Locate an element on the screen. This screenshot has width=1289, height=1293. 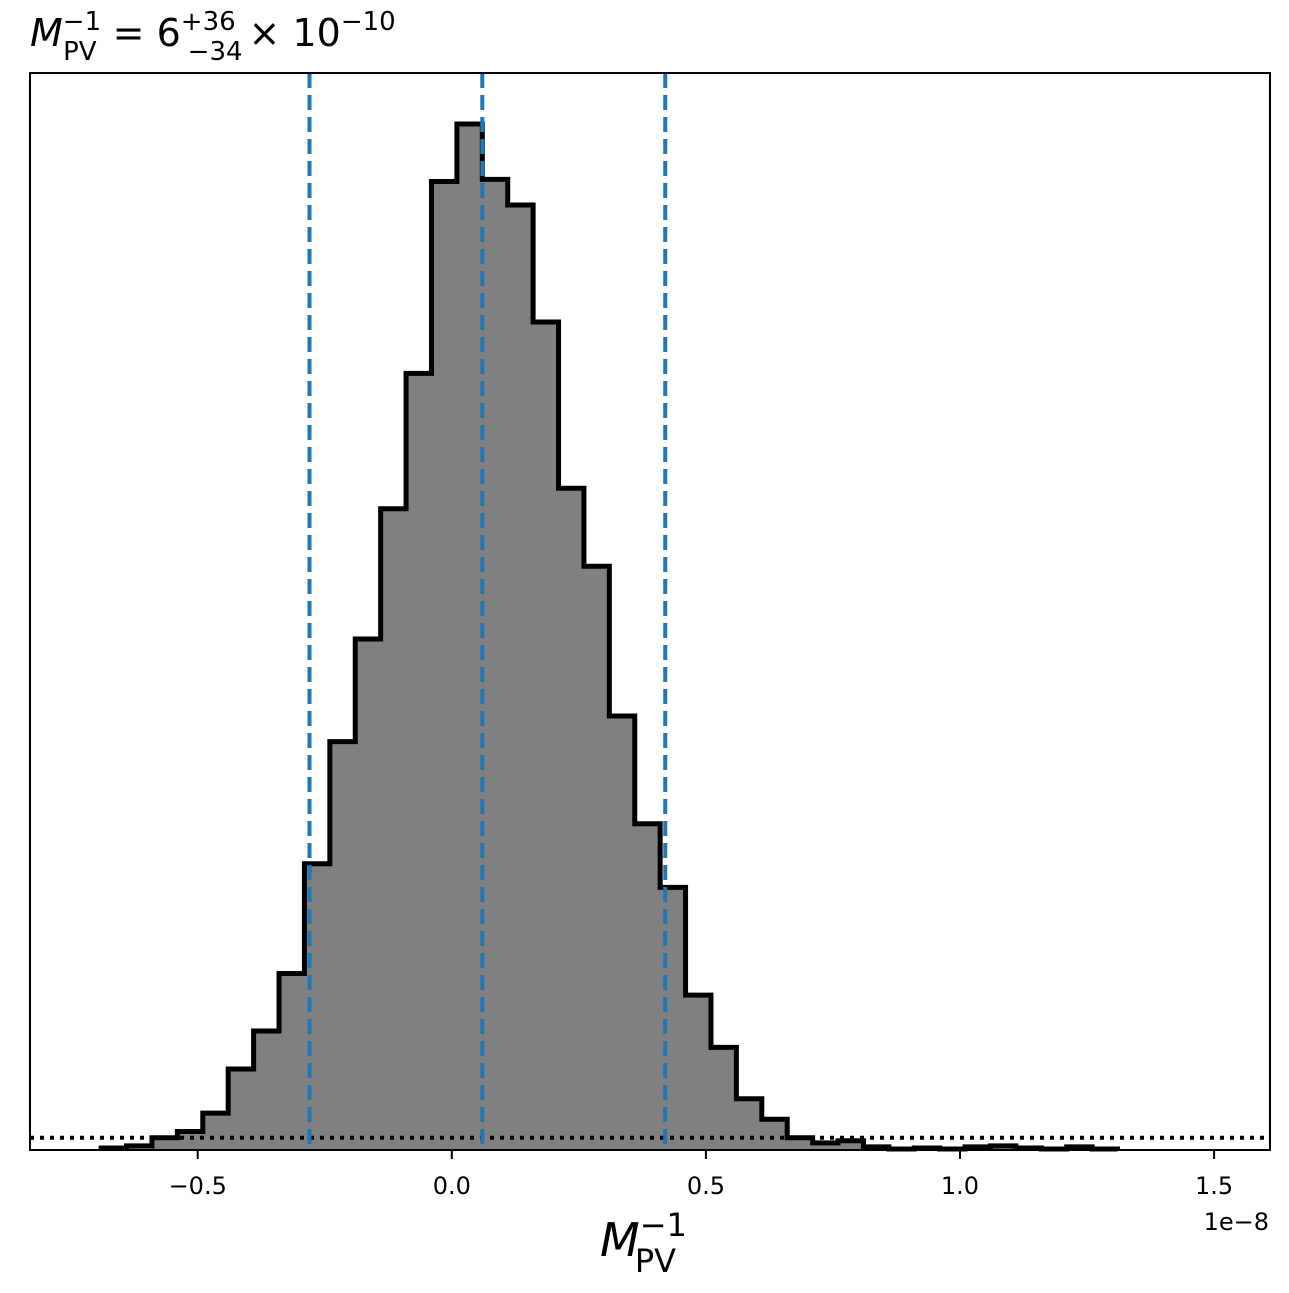
title-equals: = 6 is located at coordinates (141, 33).